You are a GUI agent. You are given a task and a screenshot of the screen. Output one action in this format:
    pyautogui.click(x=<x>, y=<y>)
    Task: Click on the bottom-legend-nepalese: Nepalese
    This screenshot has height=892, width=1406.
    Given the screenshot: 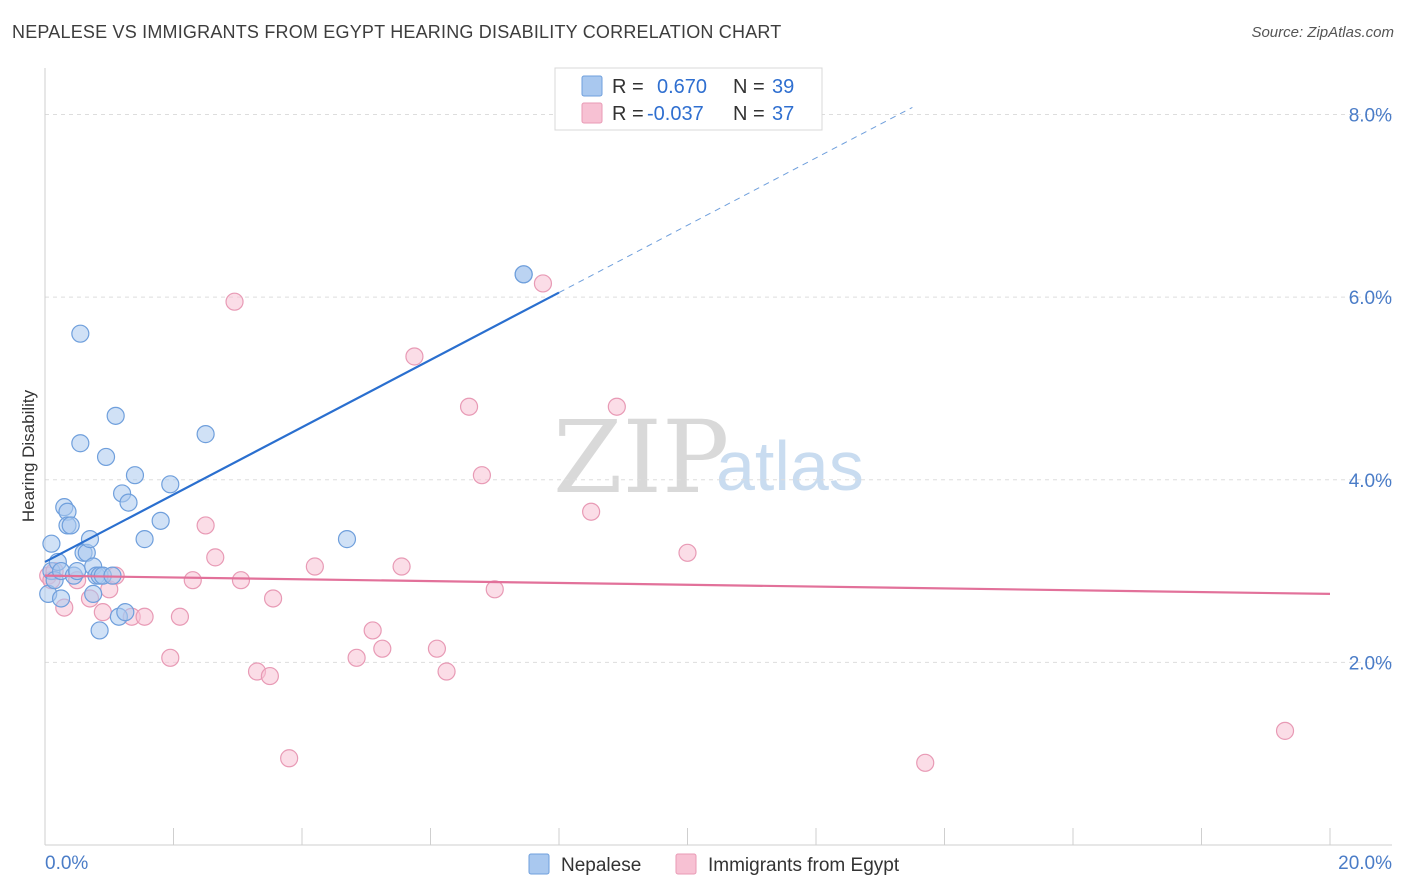 What is the action you would take?
    pyautogui.click(x=601, y=865)
    